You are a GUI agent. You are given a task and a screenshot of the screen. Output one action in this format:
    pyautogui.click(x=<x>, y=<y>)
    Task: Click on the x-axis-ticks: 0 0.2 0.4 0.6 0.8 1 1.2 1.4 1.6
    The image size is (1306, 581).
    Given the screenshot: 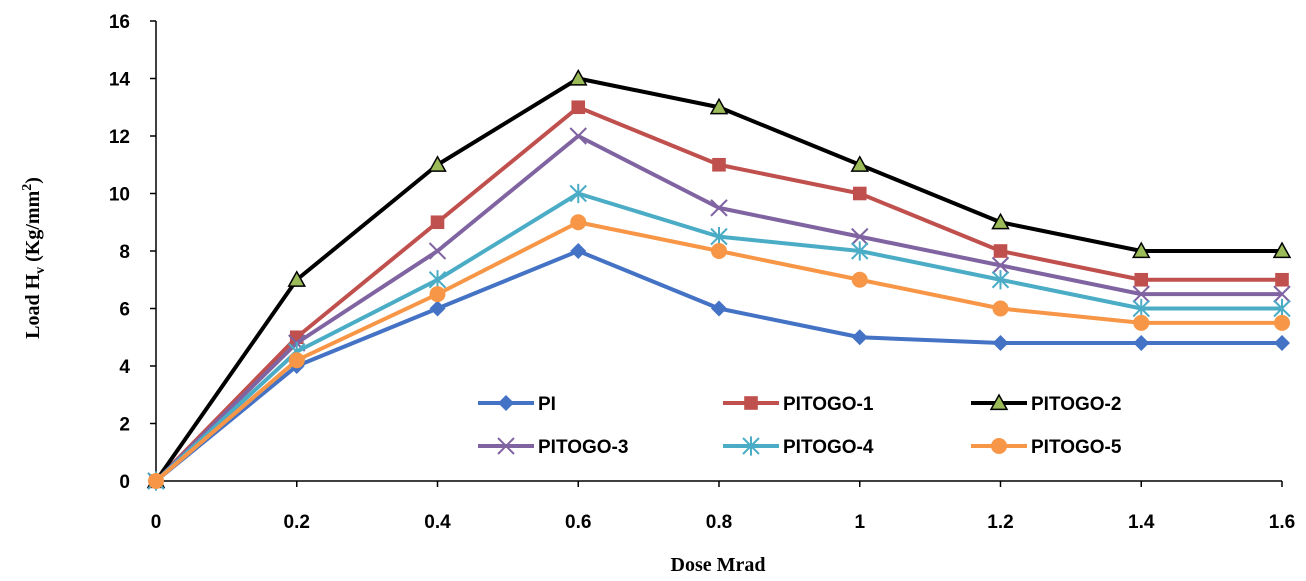 What is the action you would take?
    pyautogui.click(x=723, y=507)
    